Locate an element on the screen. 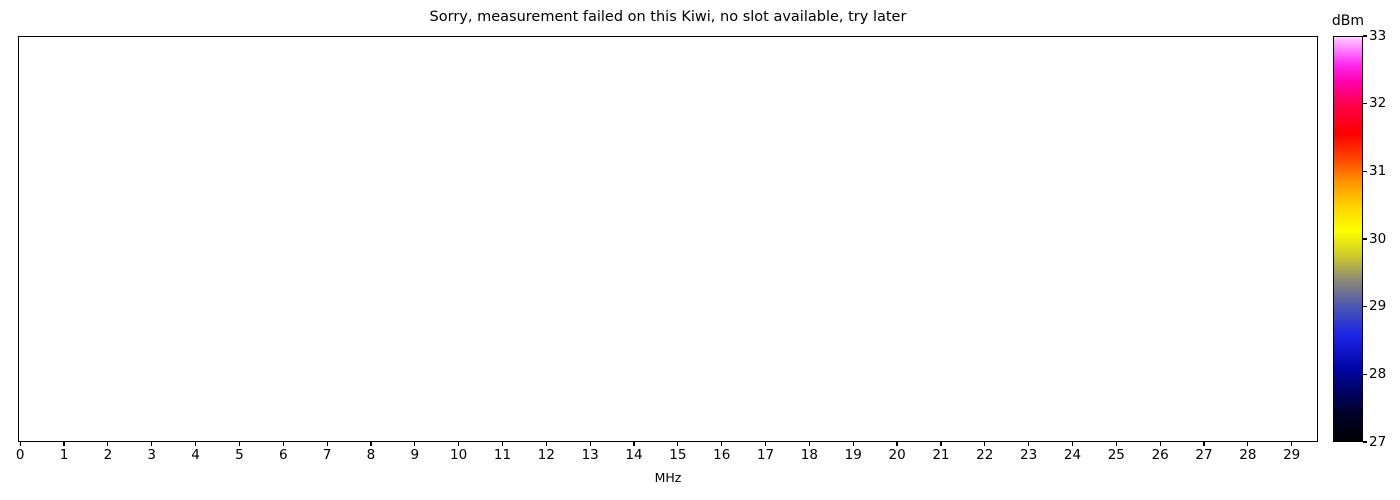 The image size is (1400, 500). x-axis-tick-label: 7 is located at coordinates (327, 455).